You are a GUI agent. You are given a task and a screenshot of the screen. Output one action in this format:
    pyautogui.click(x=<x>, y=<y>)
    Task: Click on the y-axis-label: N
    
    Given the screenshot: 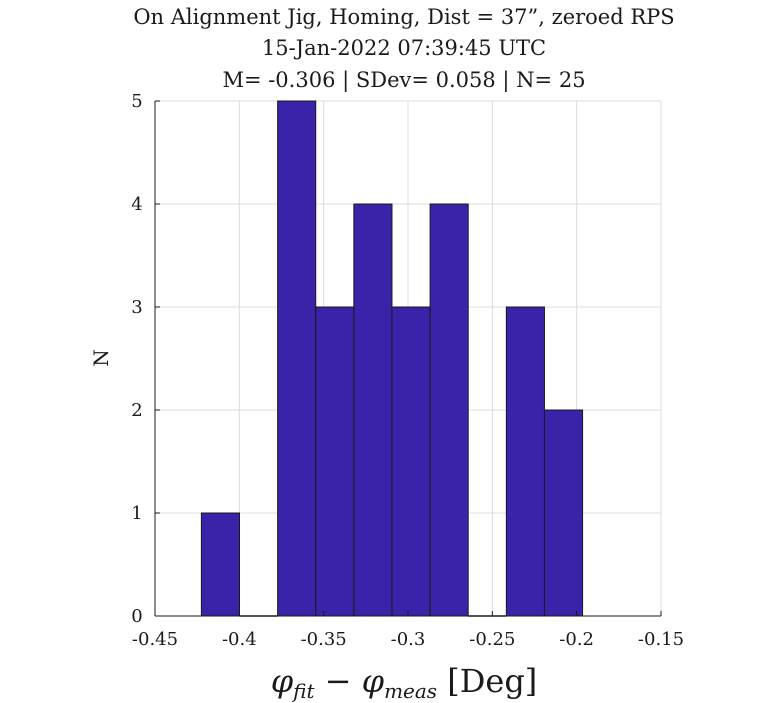 What is the action you would take?
    pyautogui.click(x=101, y=358)
    